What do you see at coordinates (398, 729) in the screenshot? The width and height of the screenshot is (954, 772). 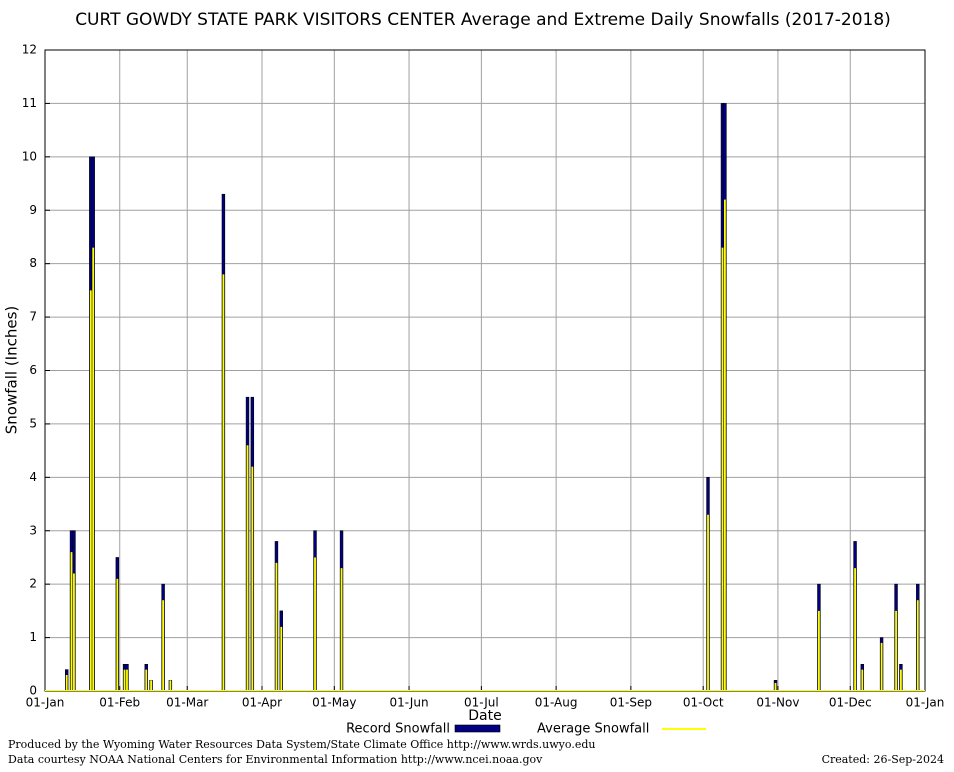 I see `legend-label: Record Snowfall` at bounding box center [398, 729].